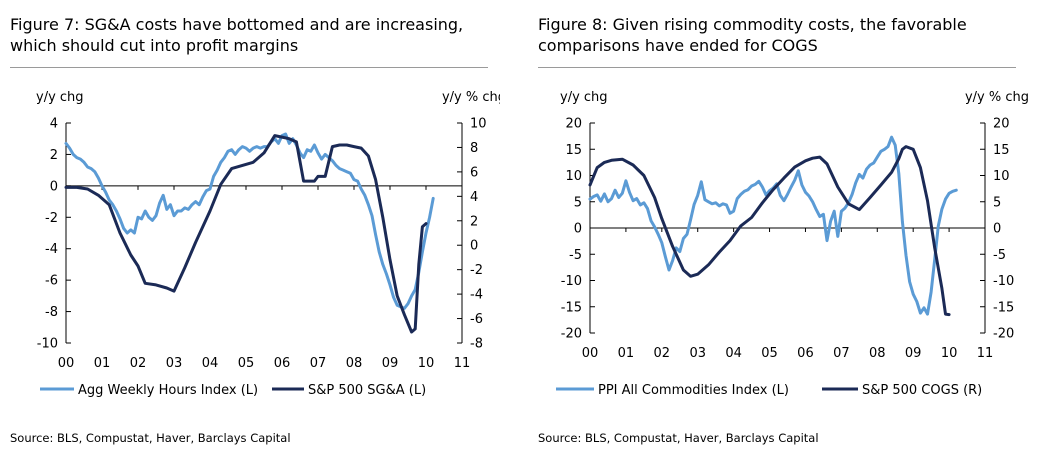 This screenshot has width=1062, height=459. Describe the element at coordinates (51, 249) in the screenshot. I see `left-tick-label: -4` at that location.